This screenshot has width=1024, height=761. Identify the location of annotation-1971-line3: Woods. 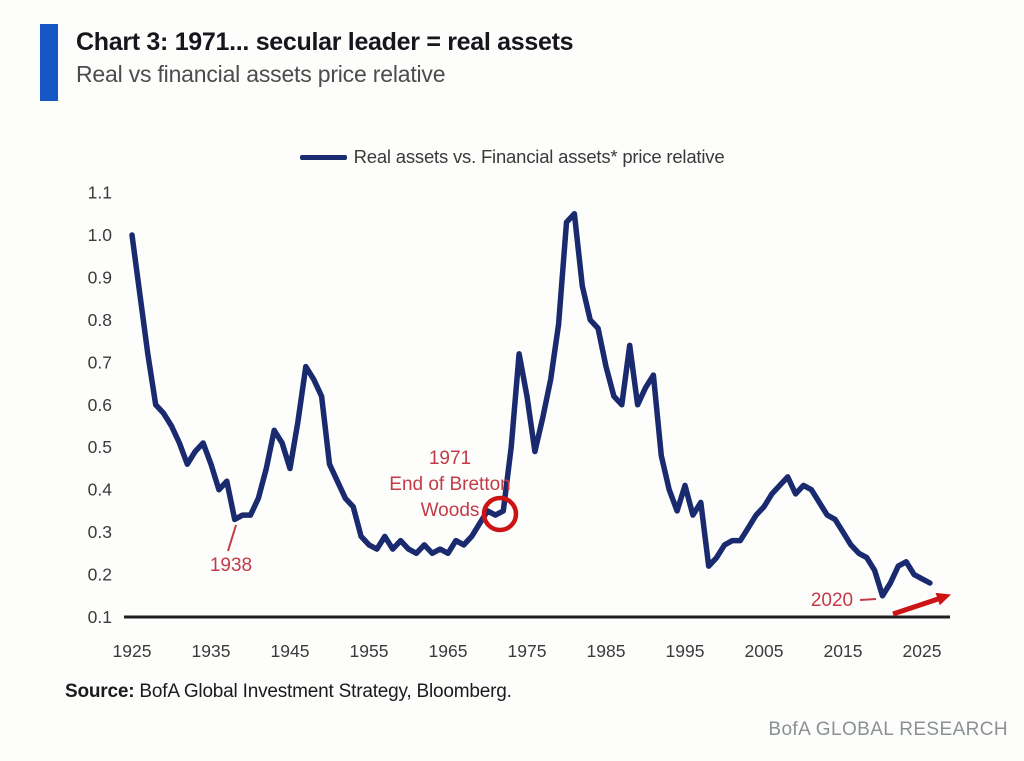
(450, 510).